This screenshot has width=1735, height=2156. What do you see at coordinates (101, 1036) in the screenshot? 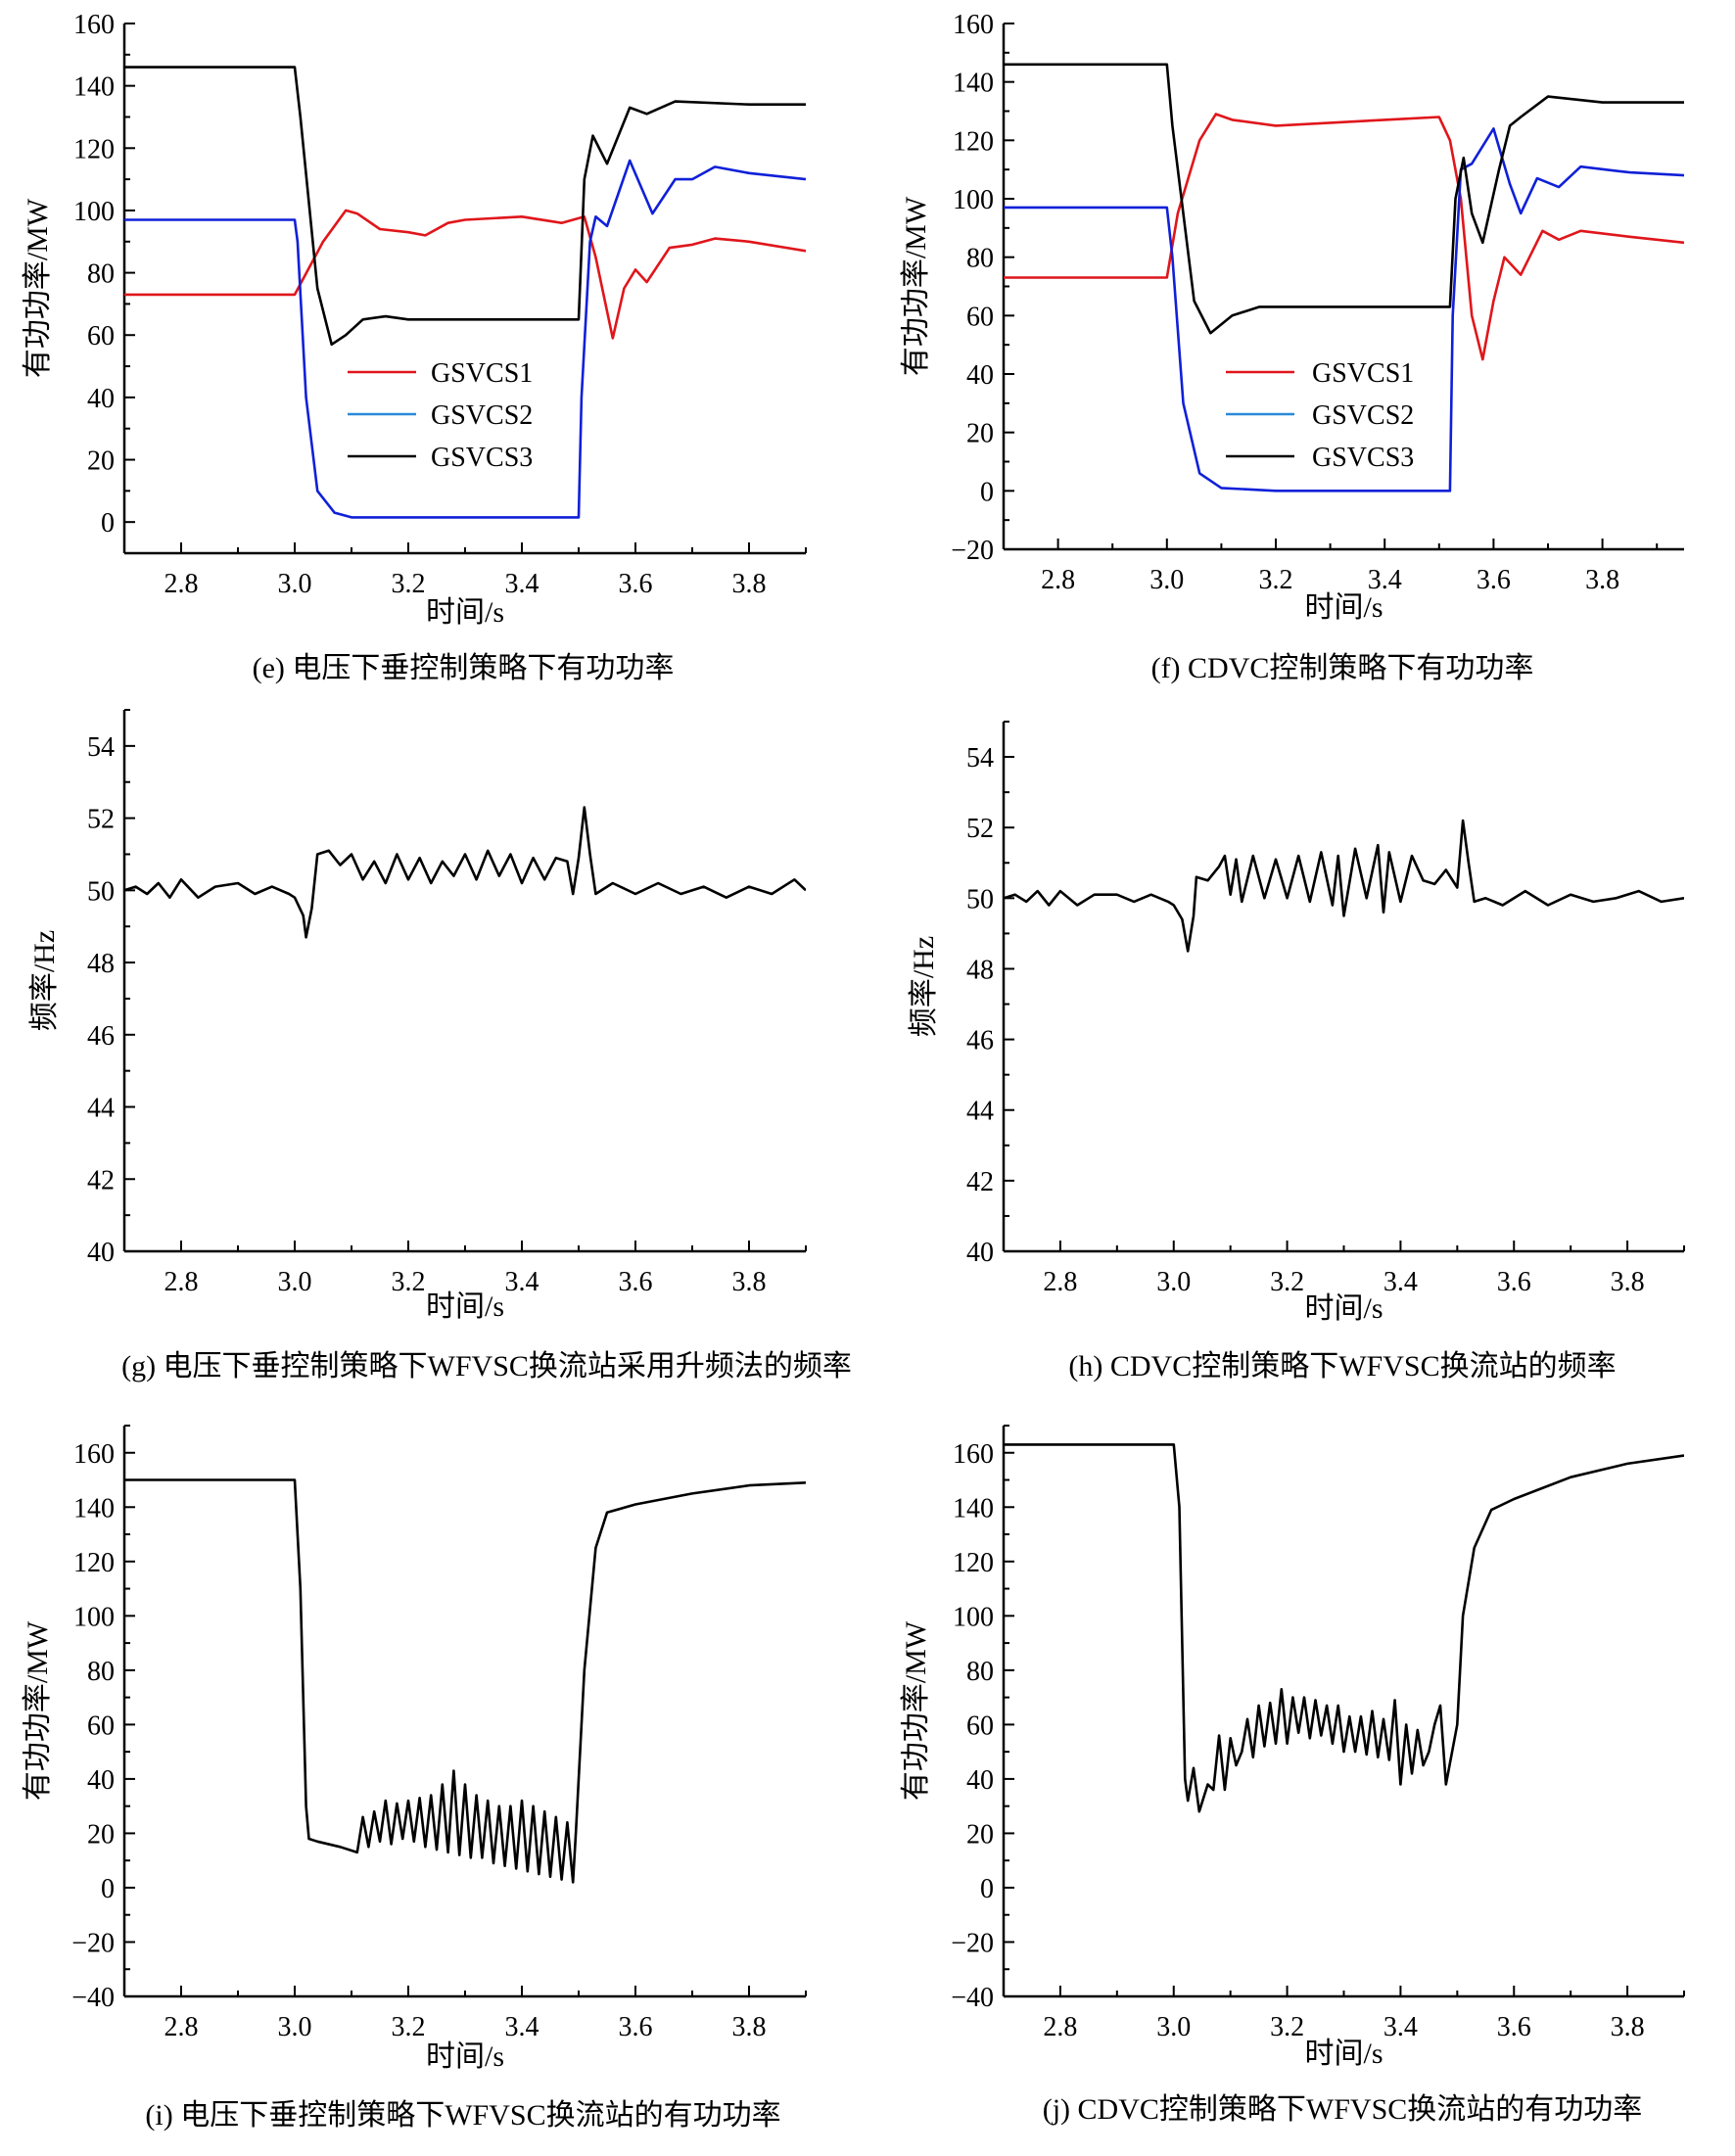
I see `y-tick-label: 46` at bounding box center [101, 1036].